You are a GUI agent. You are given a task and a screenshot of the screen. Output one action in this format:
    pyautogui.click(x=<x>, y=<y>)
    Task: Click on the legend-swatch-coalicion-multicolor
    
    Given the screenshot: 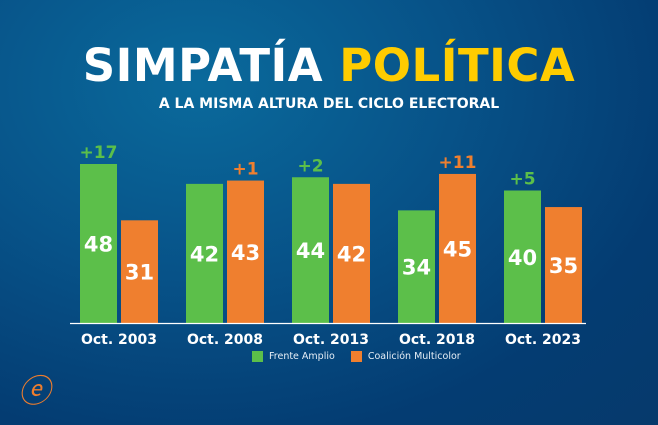 What is the action you would take?
    pyautogui.click(x=356, y=356)
    